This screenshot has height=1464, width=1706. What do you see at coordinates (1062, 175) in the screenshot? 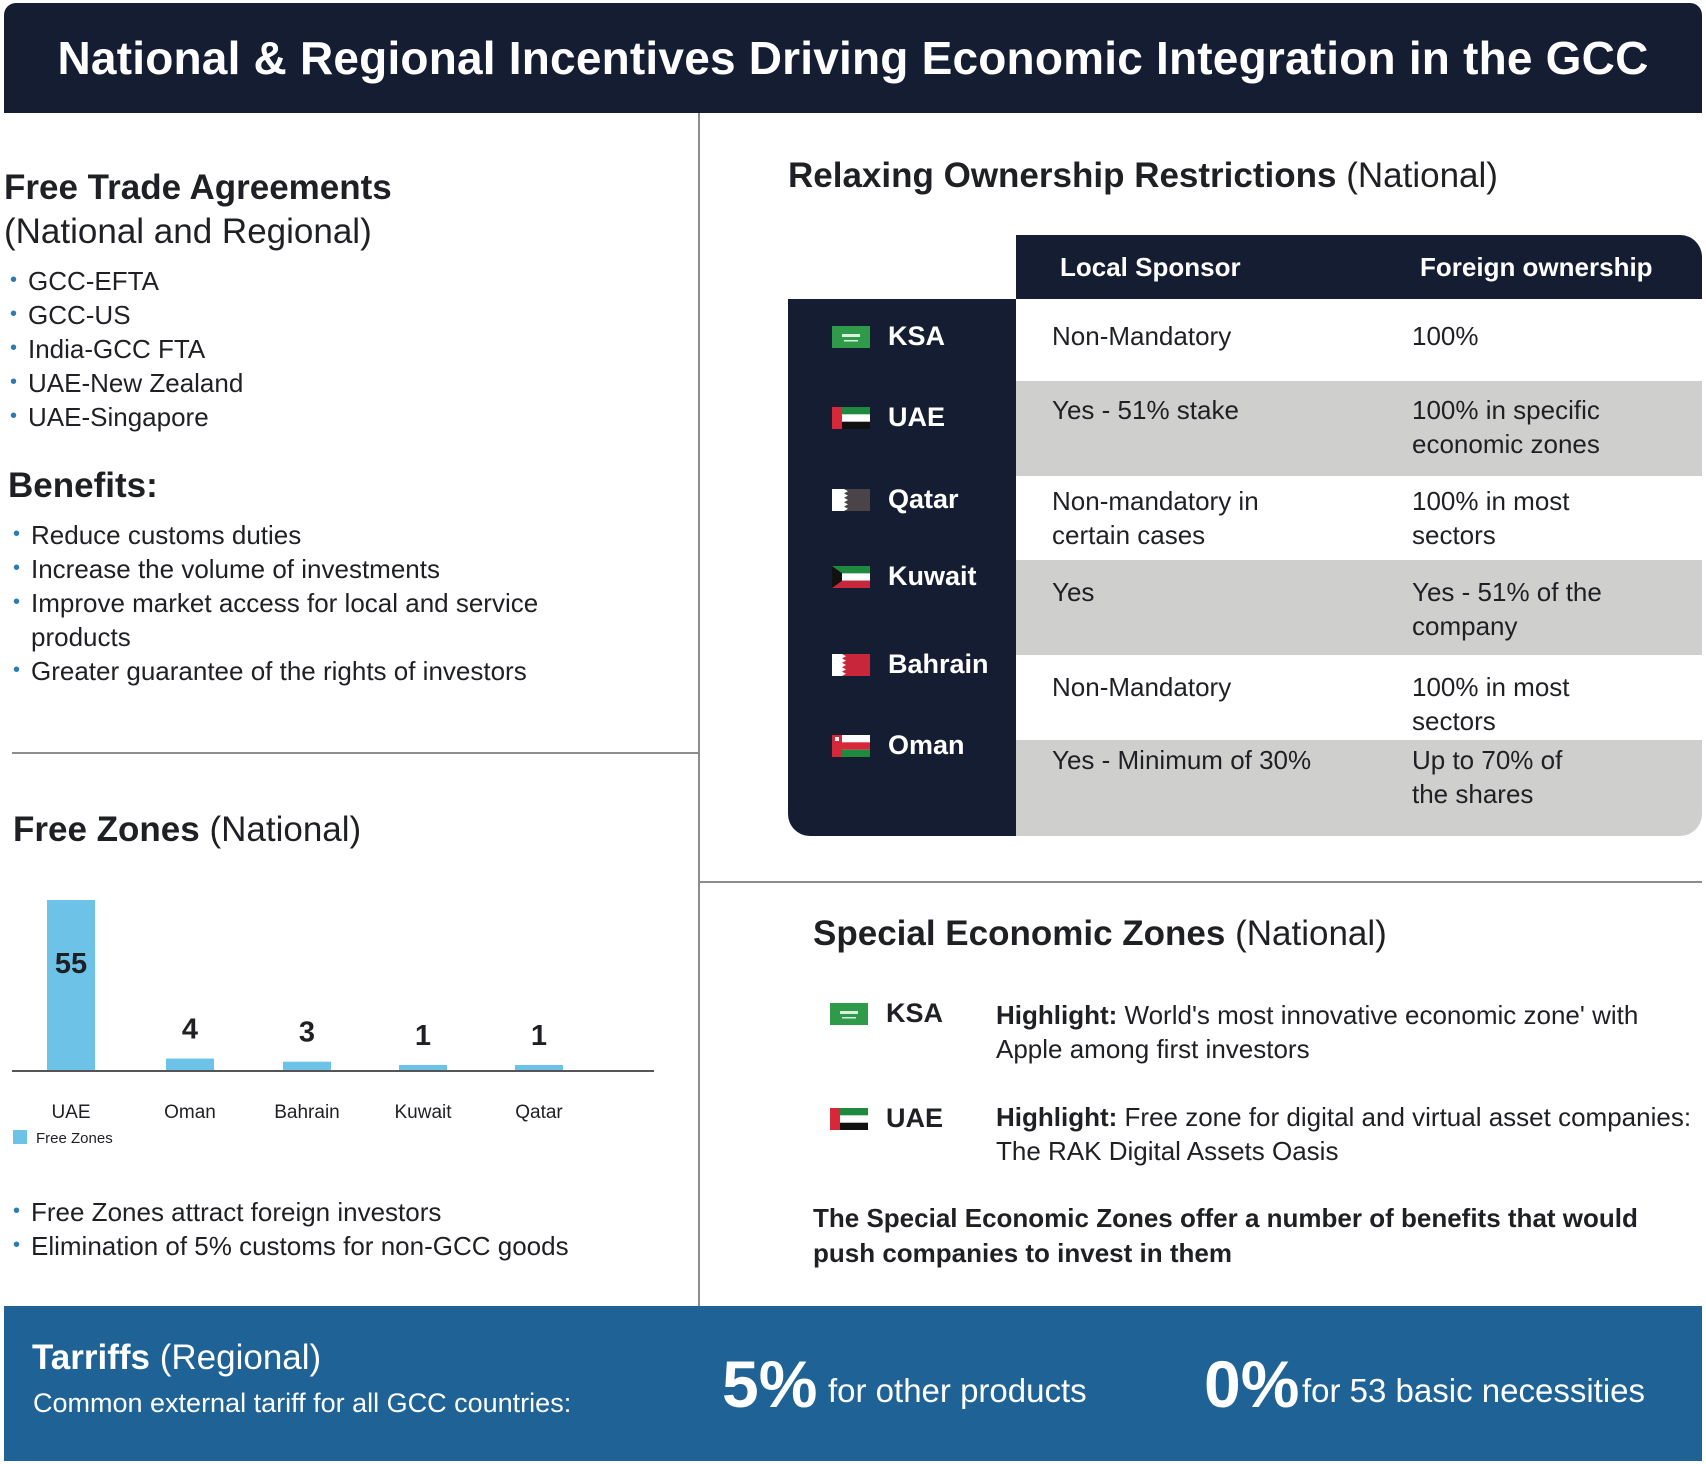
I see `ownership-title: Relaxing Ownership Restrictions` at bounding box center [1062, 175].